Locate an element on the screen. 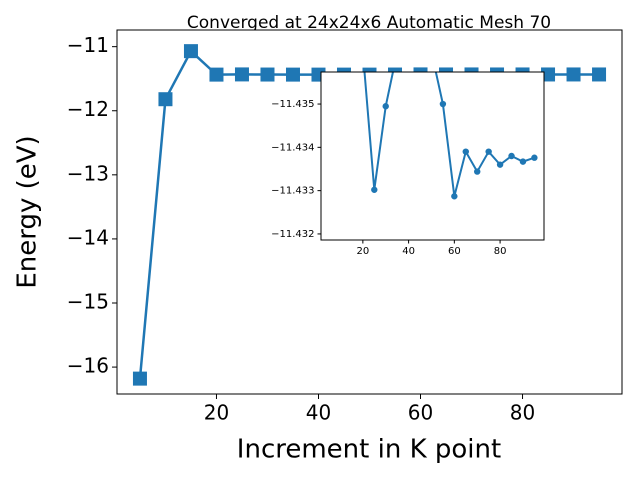 The width and height of the screenshot is (640, 480). y-tick-label: −11.435 is located at coordinates (292, 104).